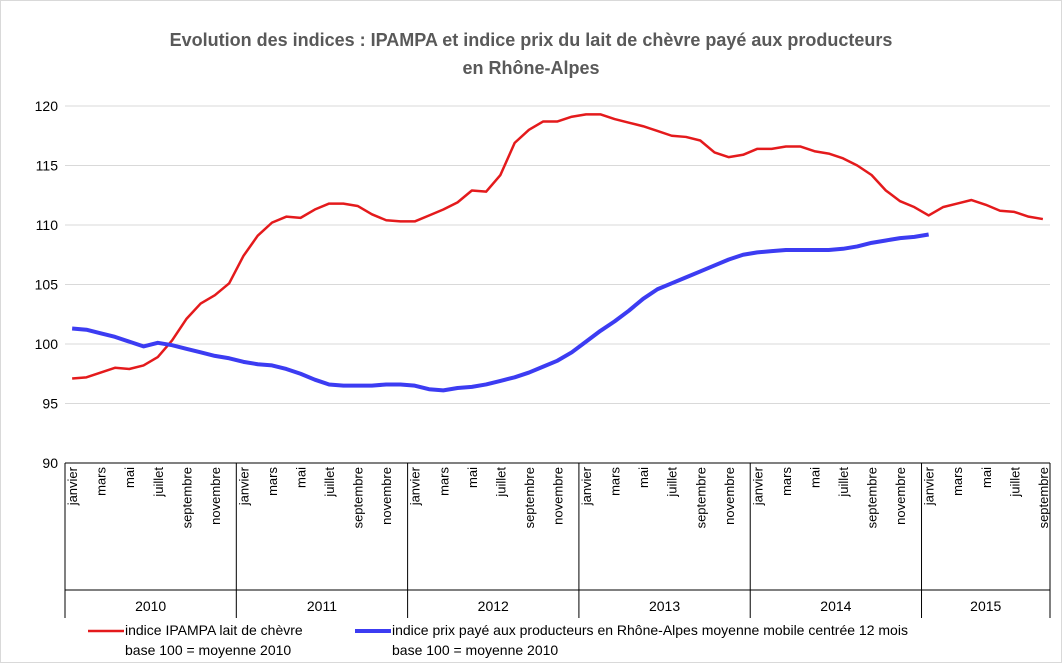  What do you see at coordinates (47, 166) in the screenshot?
I see `y-tick-label: 115` at bounding box center [47, 166].